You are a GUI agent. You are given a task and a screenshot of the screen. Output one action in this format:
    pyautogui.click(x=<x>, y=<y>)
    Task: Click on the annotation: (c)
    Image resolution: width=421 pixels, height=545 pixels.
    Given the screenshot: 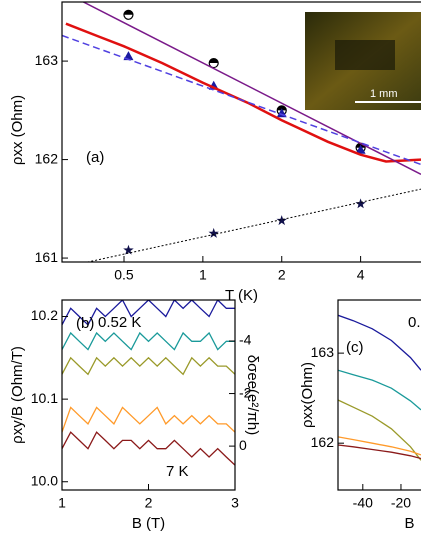 What is the action you would take?
    pyautogui.click(x=355, y=347)
    